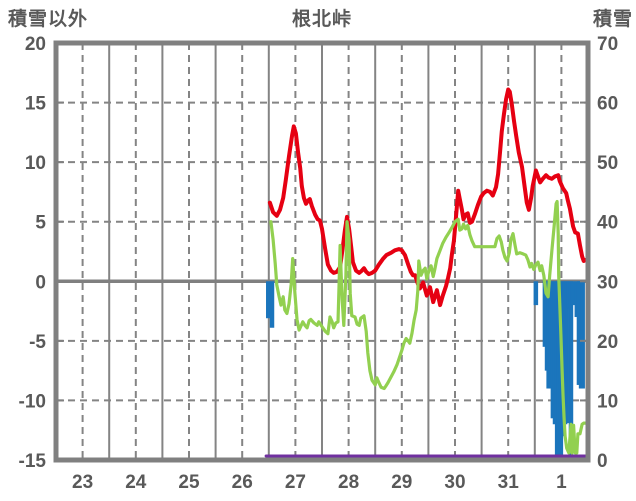 The width and height of the screenshot is (636, 501). I want to click on y-right-tick-label: 20, so click(607, 342).